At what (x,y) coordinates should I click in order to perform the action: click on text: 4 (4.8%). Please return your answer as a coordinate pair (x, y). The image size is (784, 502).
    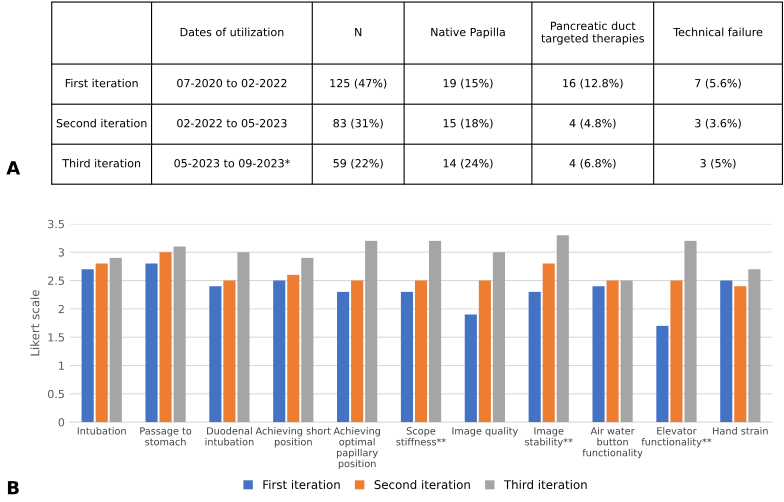
    Looking at the image, I should click on (593, 123).